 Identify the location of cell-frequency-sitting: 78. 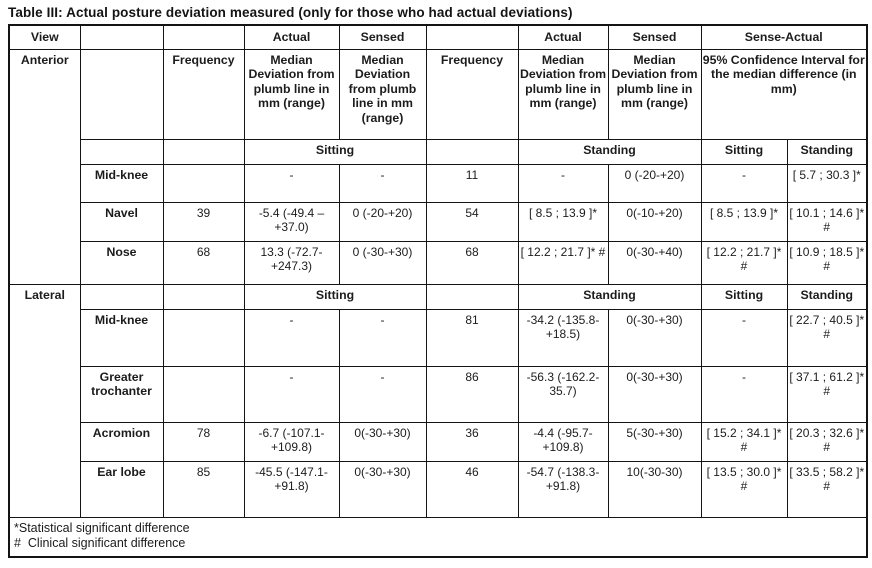
(203, 441).